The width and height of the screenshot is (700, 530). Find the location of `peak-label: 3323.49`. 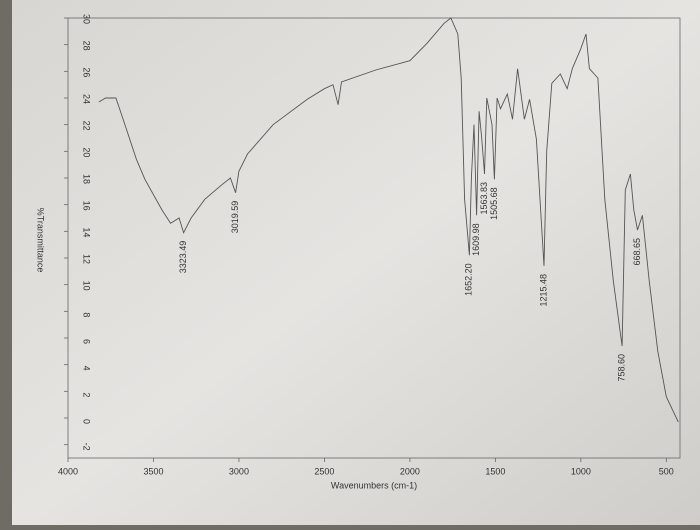

peak-label: 3323.49 is located at coordinates (183, 257).